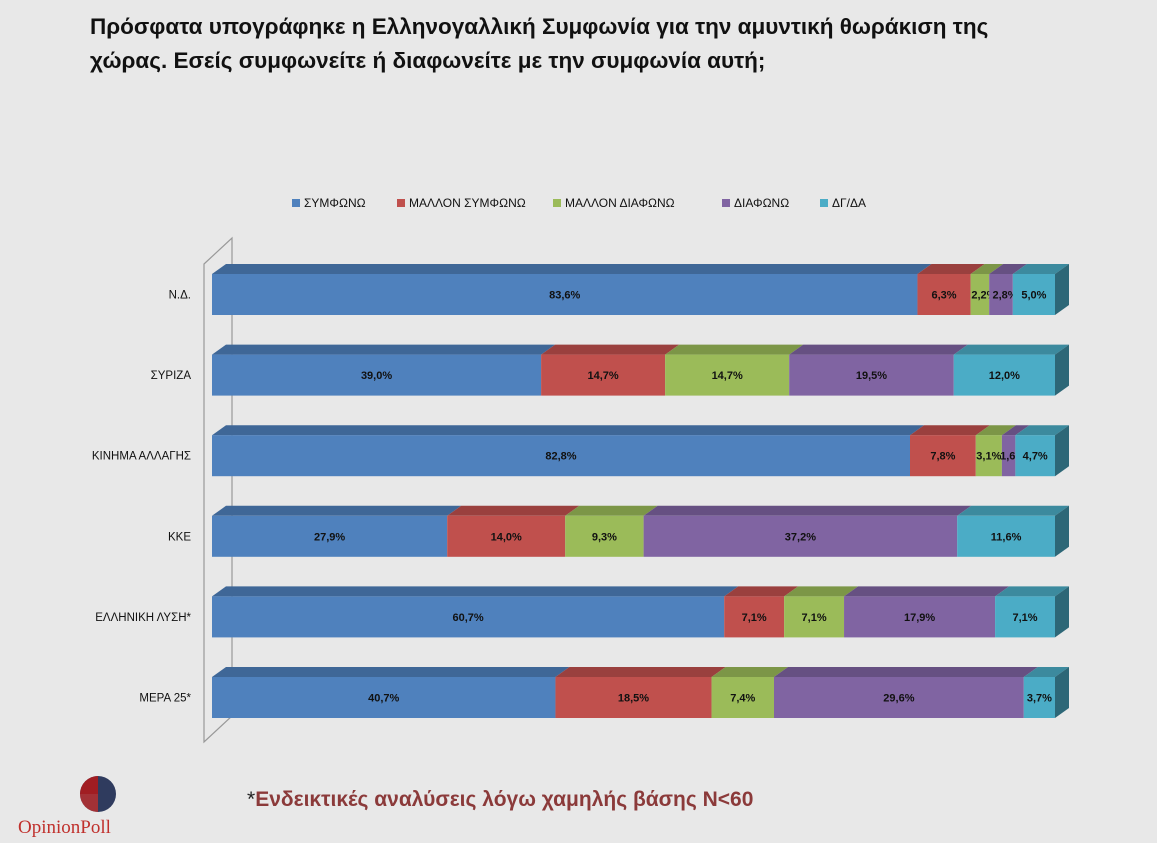 The width and height of the screenshot is (1157, 843). What do you see at coordinates (171, 376) in the screenshot?
I see `category-label: ΣΥΡΙΖΑ` at bounding box center [171, 376].